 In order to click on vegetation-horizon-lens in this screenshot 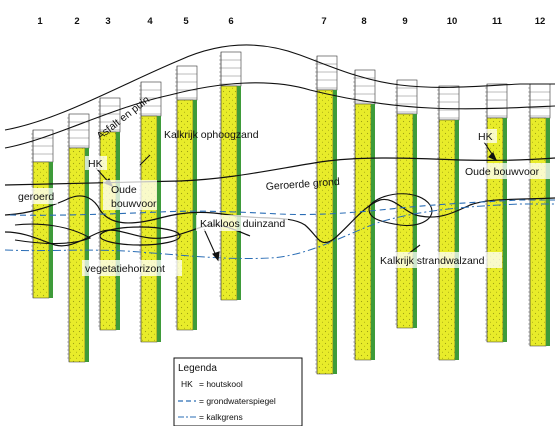, I will do `click(140, 236)`.